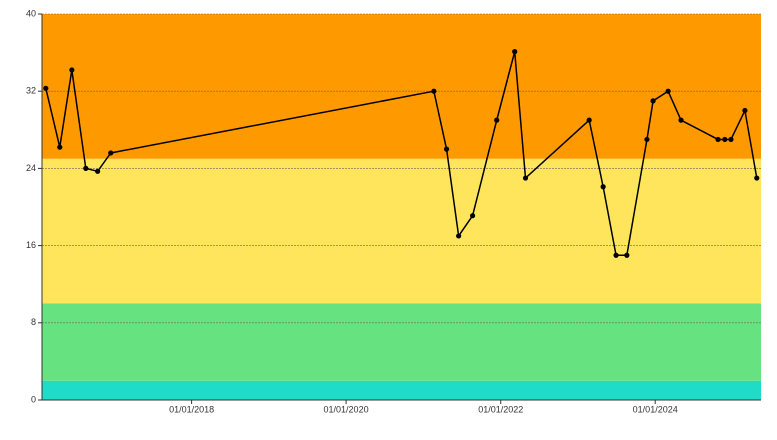 This screenshot has height=440, width=777. I want to click on y-tick-label: 32, so click(31, 91).